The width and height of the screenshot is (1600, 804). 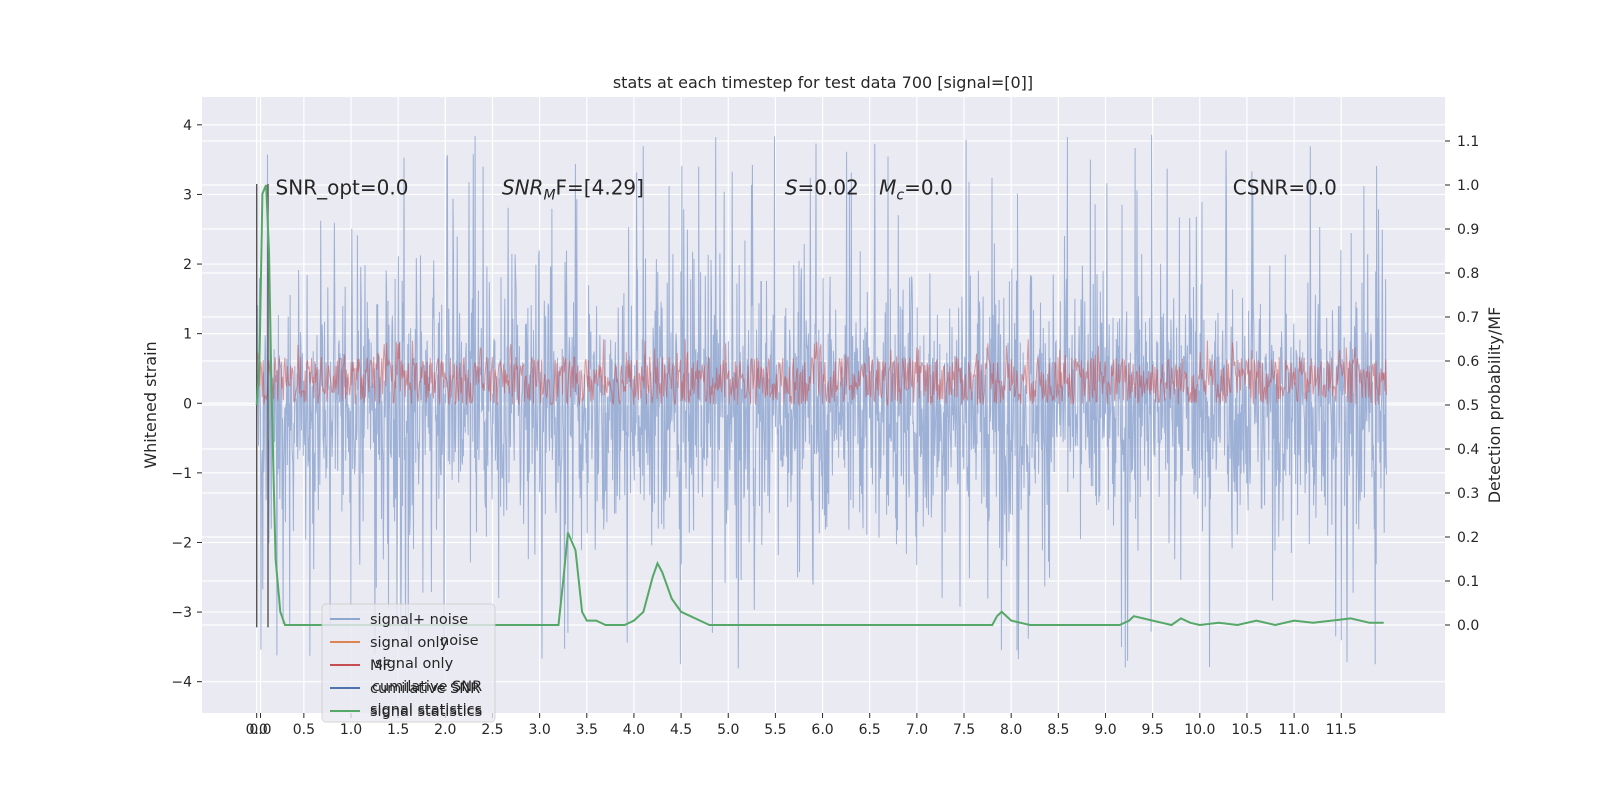 What do you see at coordinates (398, 730) in the screenshot?
I see `x-tick-label: 1.5` at bounding box center [398, 730].